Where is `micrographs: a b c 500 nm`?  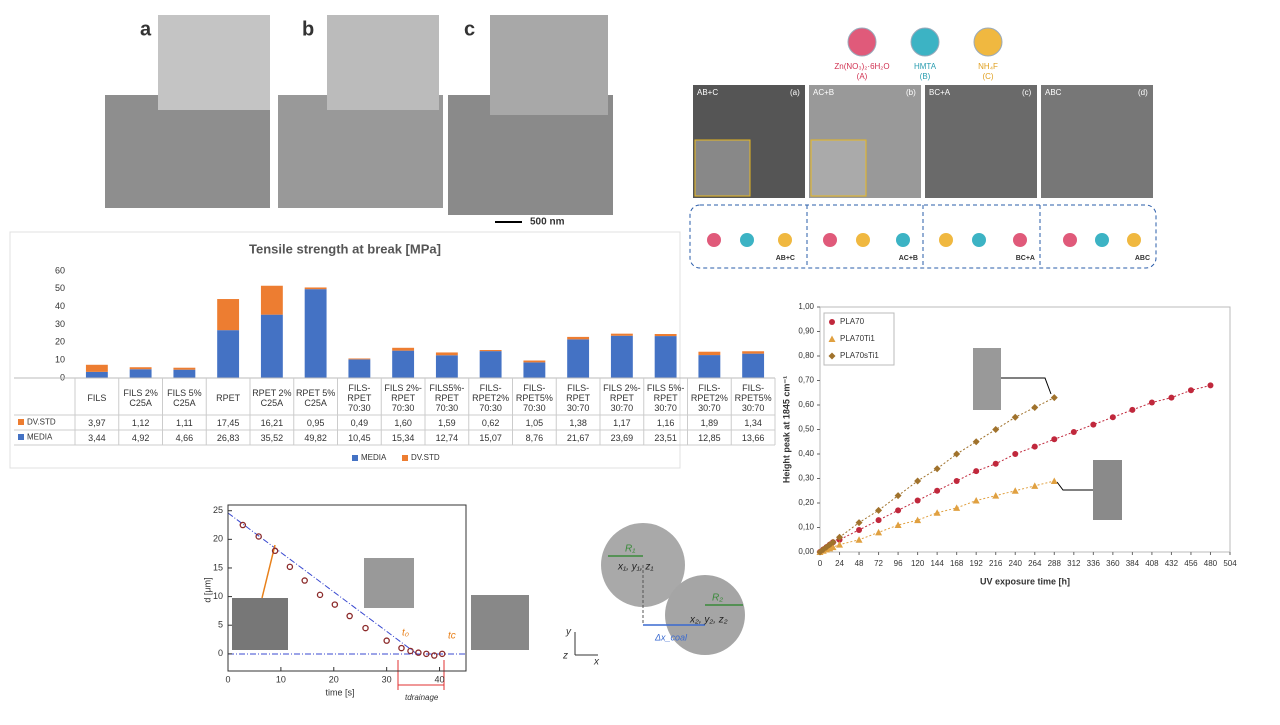 micrographs: a b c 500 nm is located at coordinates (359, 121).